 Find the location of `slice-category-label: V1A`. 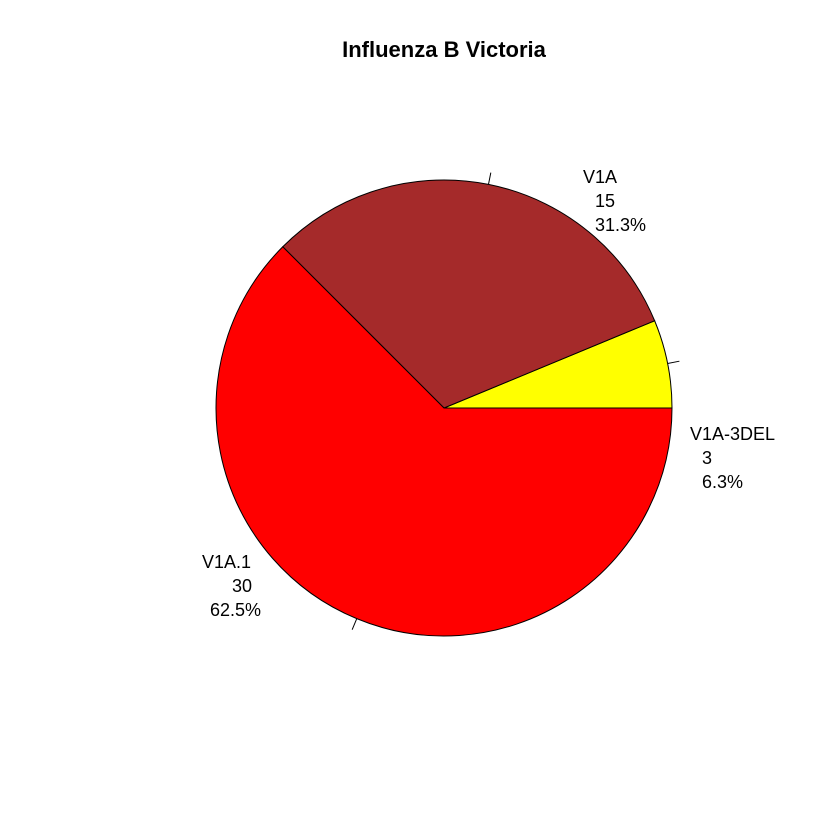

slice-category-label: V1A is located at coordinates (600, 177).